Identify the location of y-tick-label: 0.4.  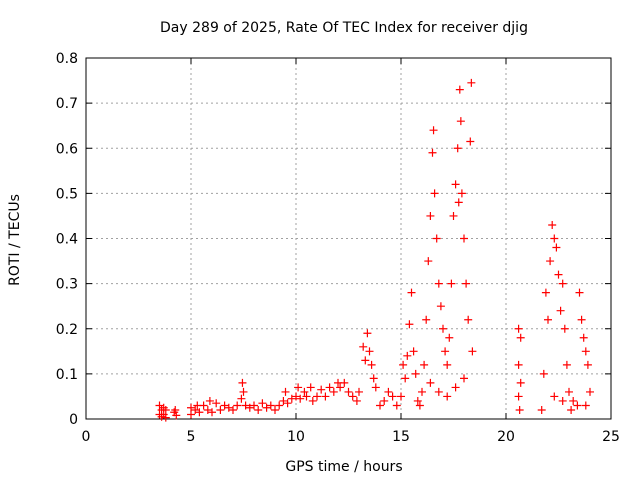
(67, 240).